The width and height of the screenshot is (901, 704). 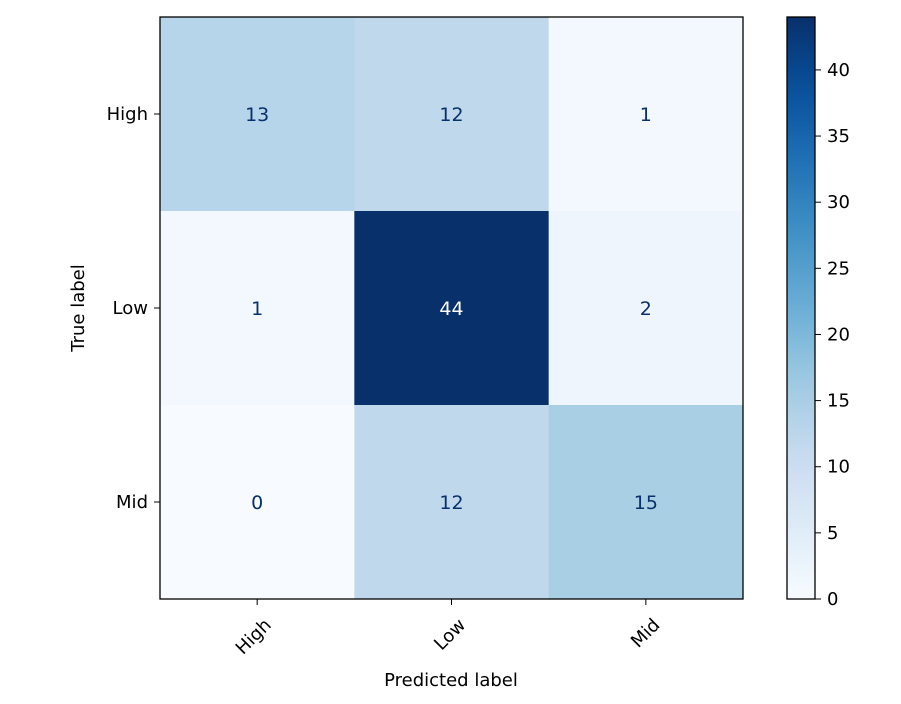 What do you see at coordinates (451, 680) in the screenshot?
I see `x-axis-label: Predicted label` at bounding box center [451, 680].